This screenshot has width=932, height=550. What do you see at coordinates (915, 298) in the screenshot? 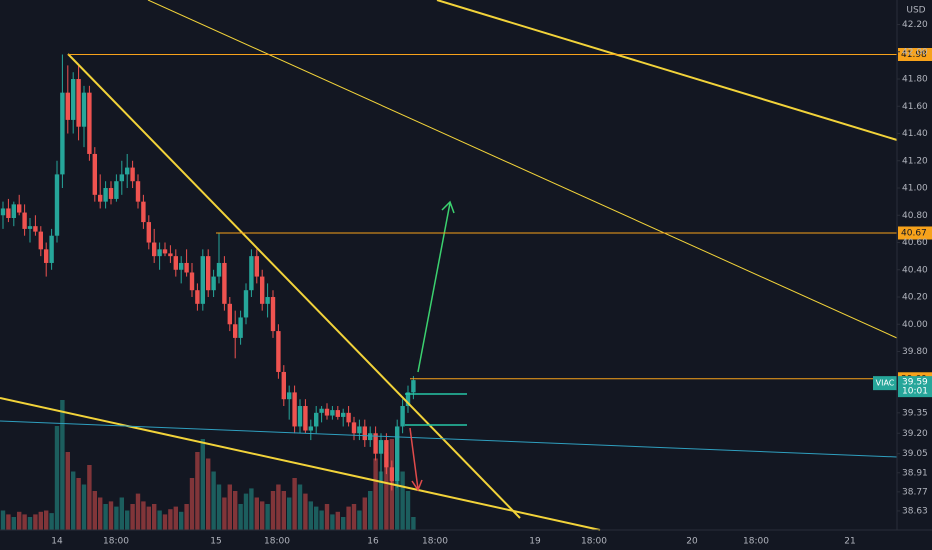
I see `y-tick-label: 40.20` at bounding box center [915, 298].